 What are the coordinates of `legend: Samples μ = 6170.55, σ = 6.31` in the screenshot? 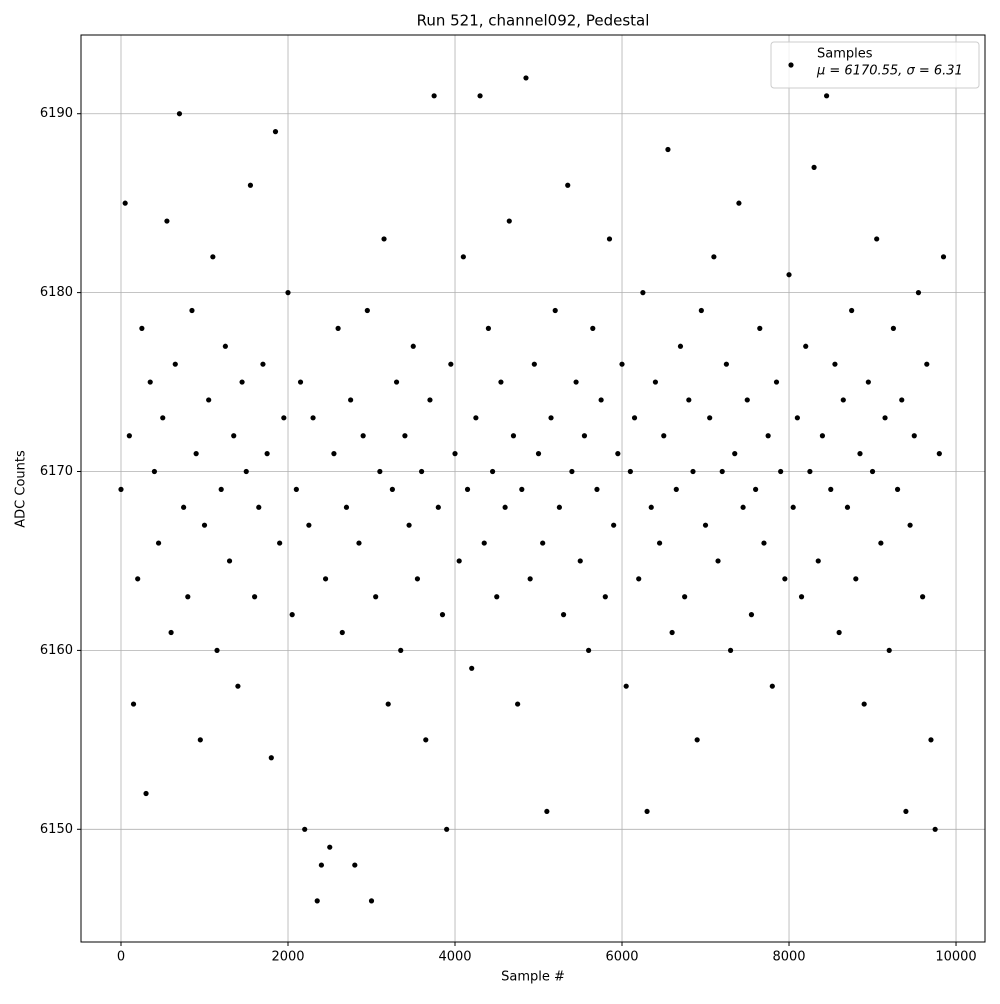 It's located at (875, 65).